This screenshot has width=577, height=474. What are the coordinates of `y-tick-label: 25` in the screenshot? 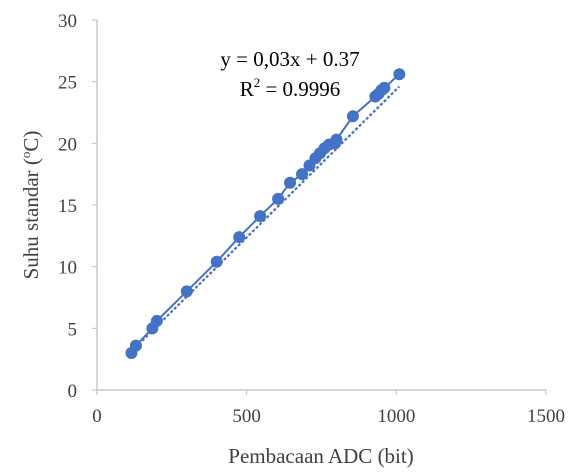 It's located at (67, 83).